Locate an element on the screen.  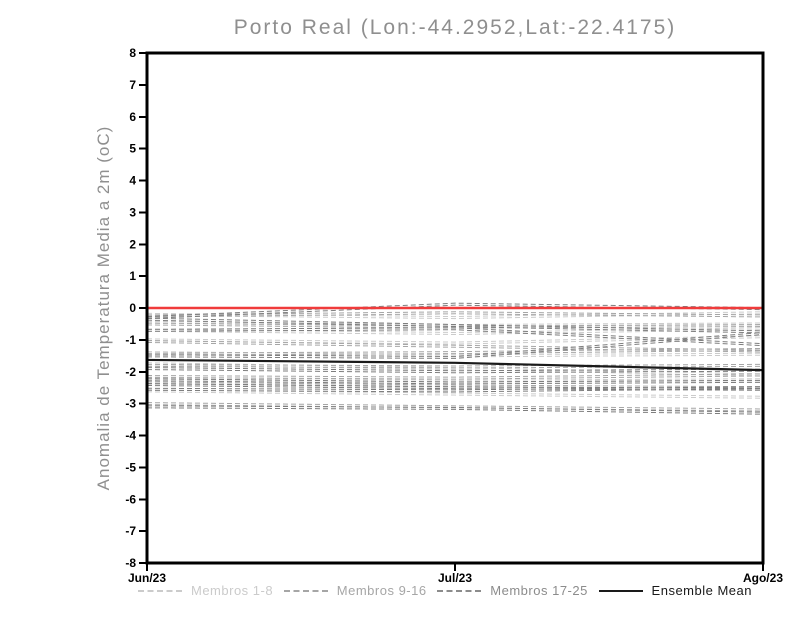
legend-item-membros-9-16: Membros 9-16 is located at coordinates (355, 590).